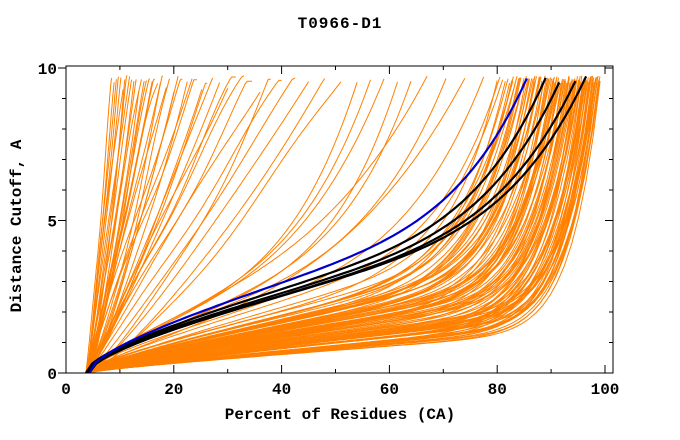 Image resolution: width=680 pixels, height=440 pixels. What do you see at coordinates (340, 415) in the screenshot?
I see `x-axis-label: Percent of Residues (CA)` at bounding box center [340, 415].